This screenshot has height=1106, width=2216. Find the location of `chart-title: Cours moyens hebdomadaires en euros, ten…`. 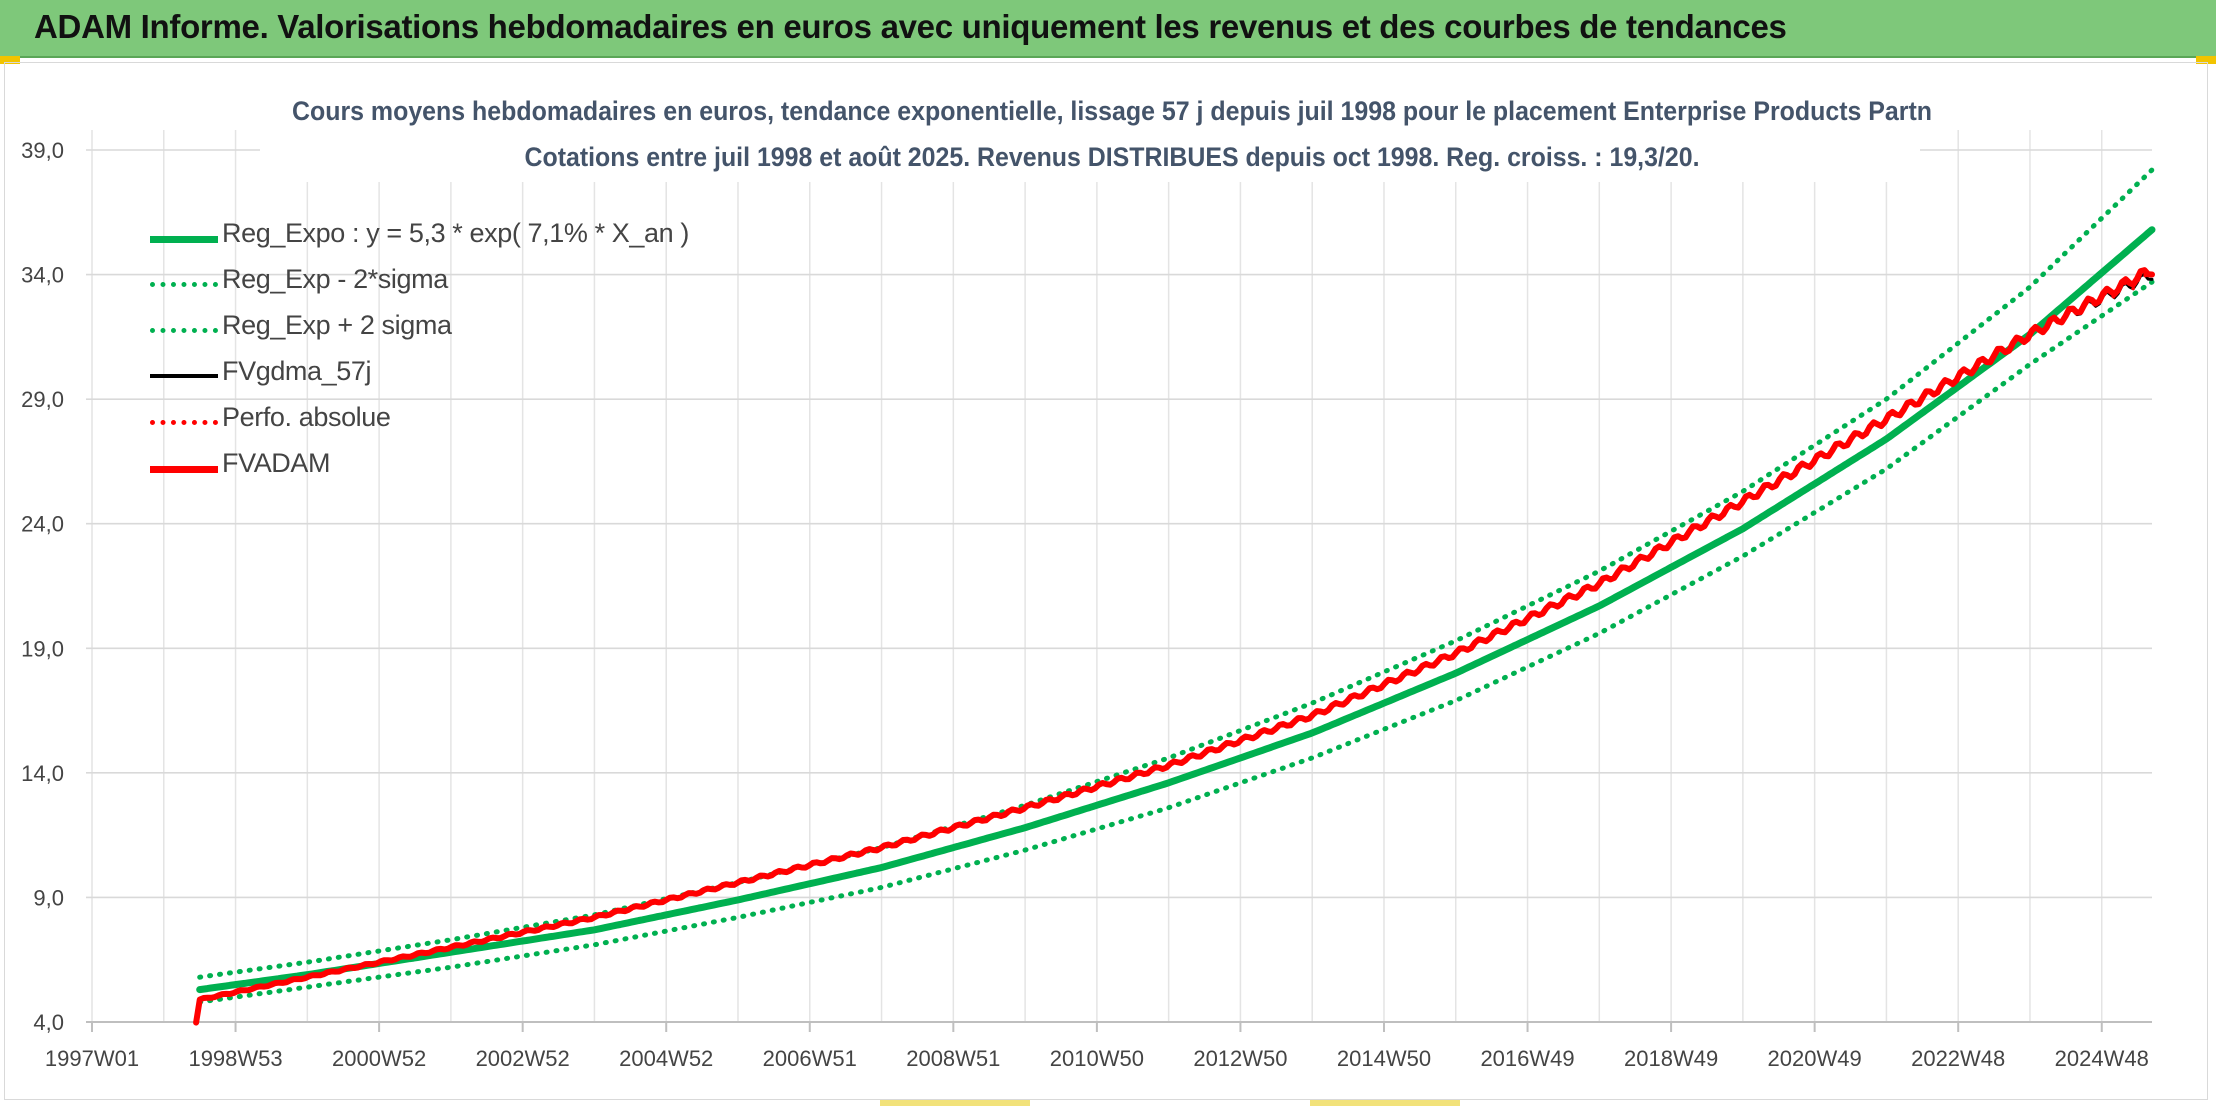

chart-title: Cours moyens hebdomadaires en euros, ten… is located at coordinates (1112, 111).